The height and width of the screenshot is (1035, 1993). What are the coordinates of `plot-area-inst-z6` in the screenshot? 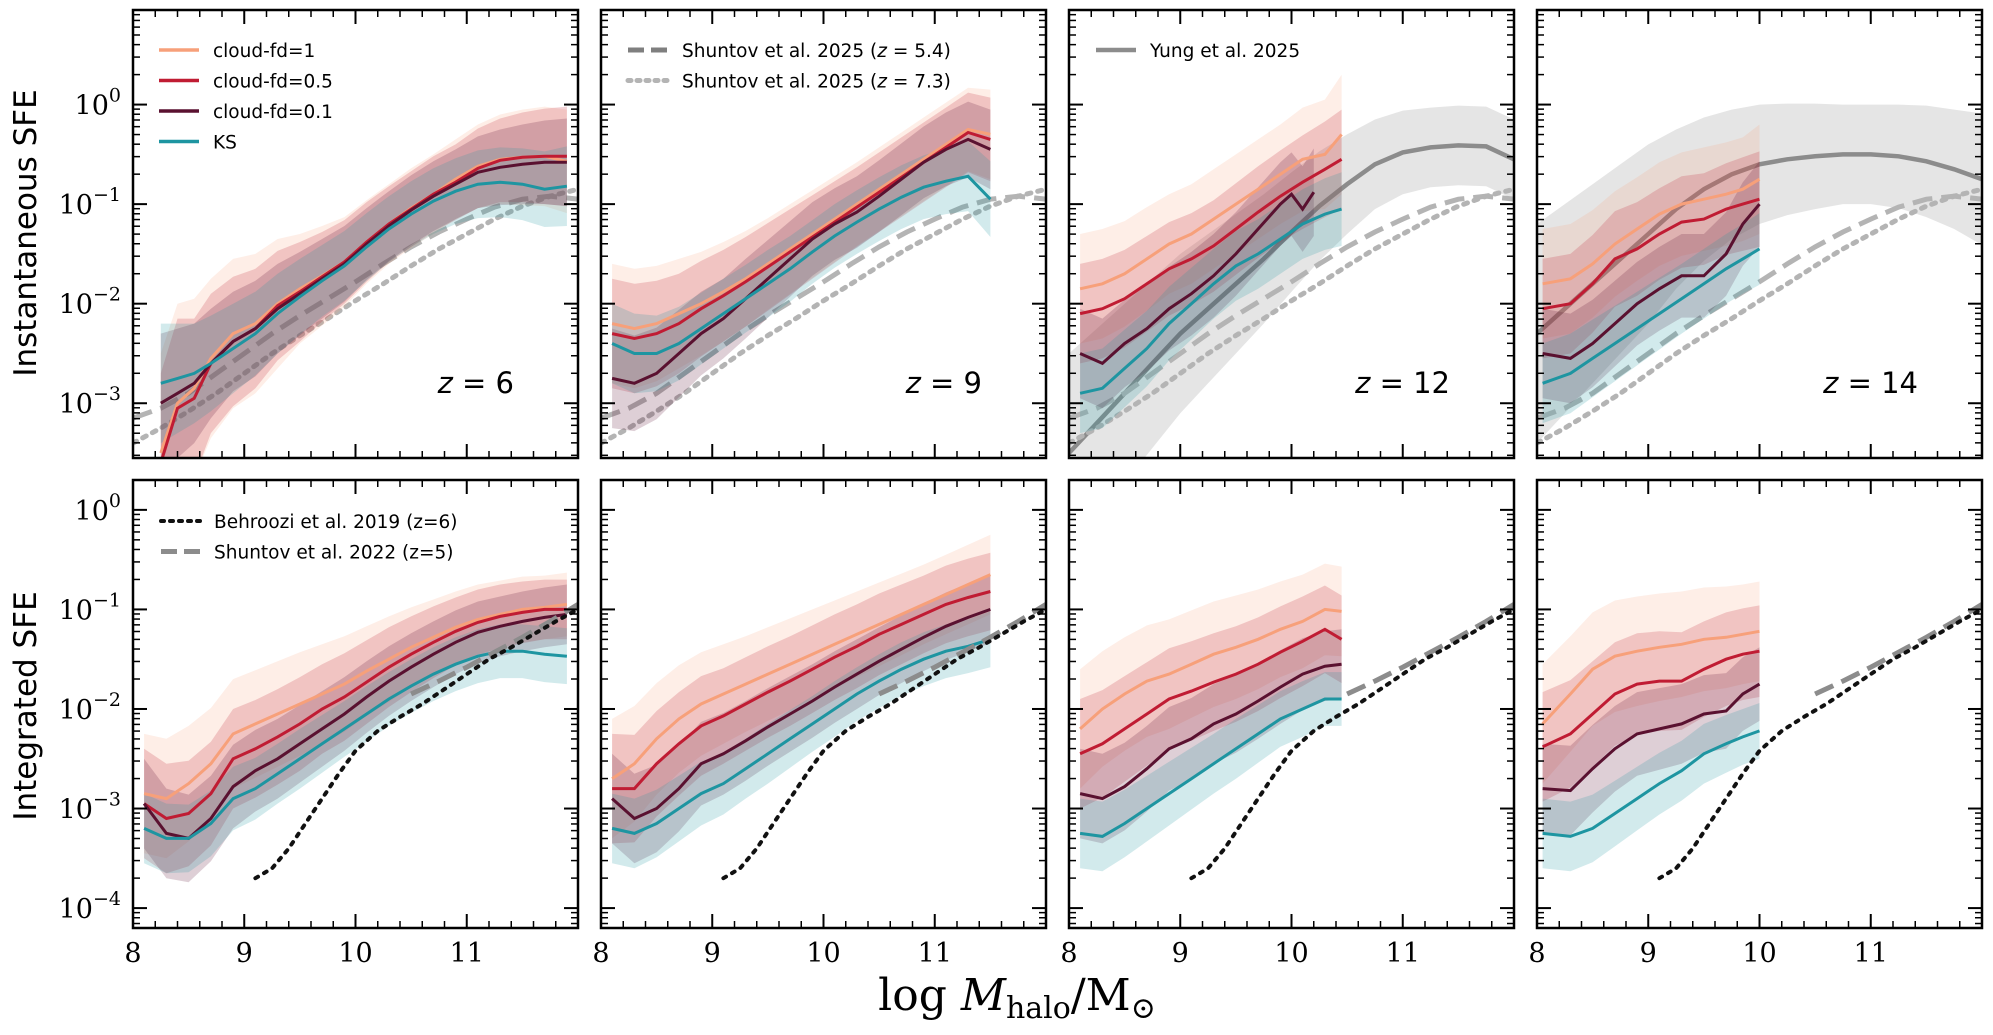 It's located at (355, 282).